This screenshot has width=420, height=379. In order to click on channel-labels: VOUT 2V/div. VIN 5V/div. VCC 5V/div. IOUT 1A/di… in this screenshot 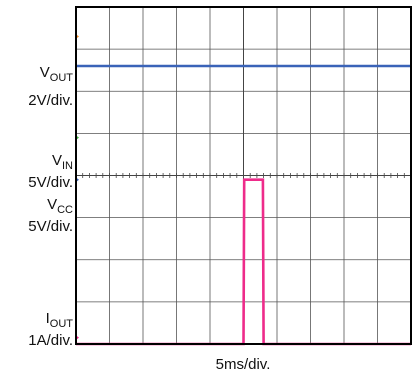, I will do `click(50, 206)`.